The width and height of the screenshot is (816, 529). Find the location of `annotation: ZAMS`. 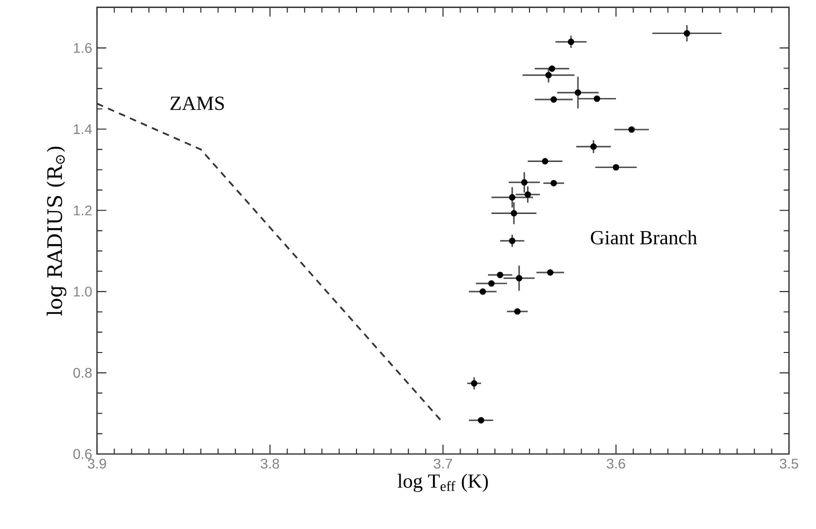

annotation: ZAMS is located at coordinates (197, 103).